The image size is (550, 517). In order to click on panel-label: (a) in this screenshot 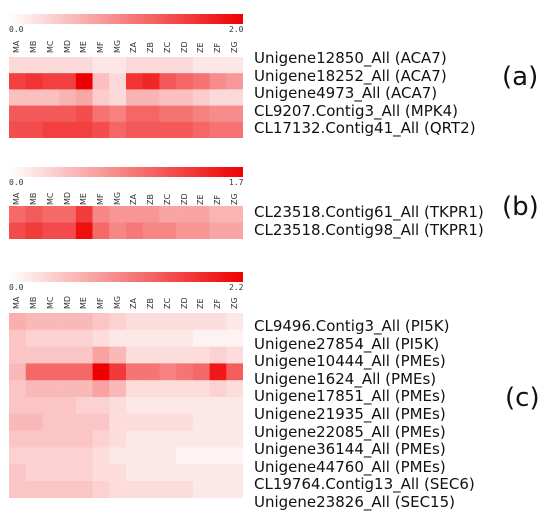, I will do `click(520, 77)`.